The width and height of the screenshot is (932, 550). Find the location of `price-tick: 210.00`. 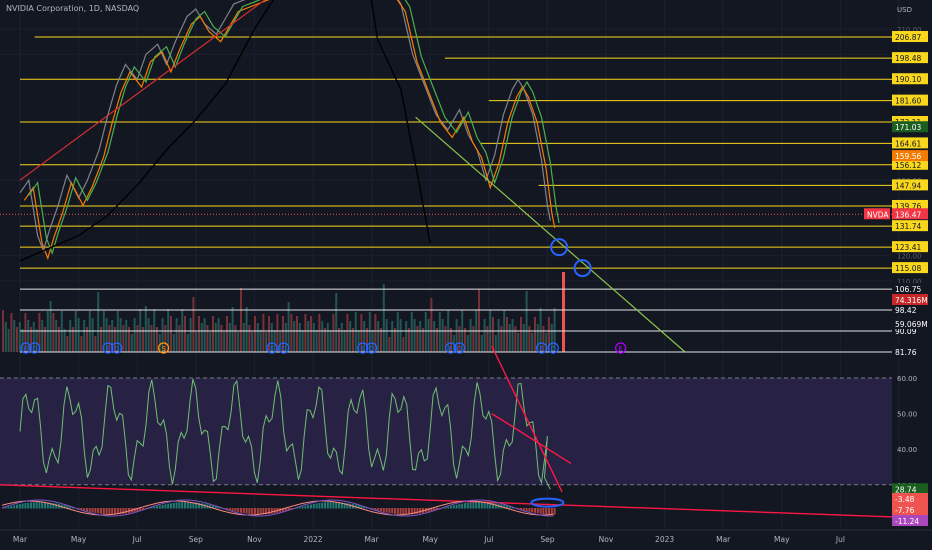

price-tick: 210.00 is located at coordinates (909, 30).